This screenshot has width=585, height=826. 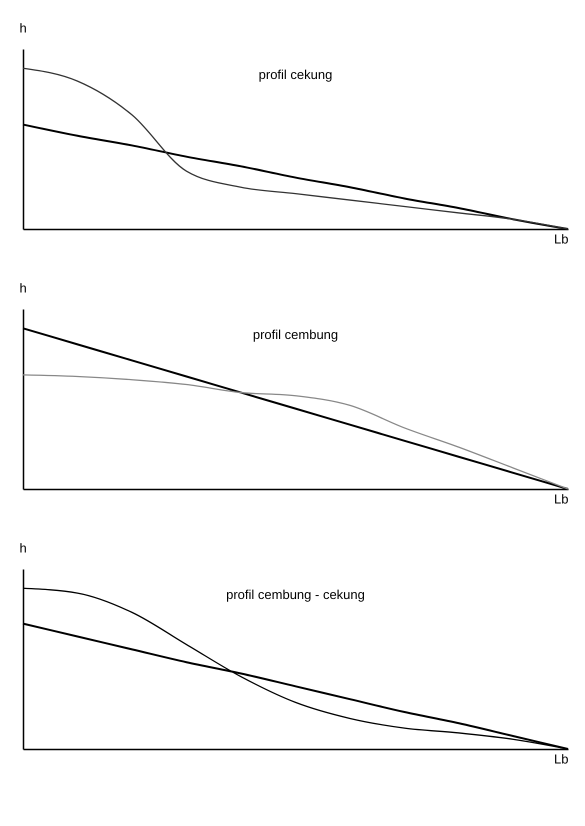 I want to click on chart-title: profil cembung, so click(x=295, y=334).